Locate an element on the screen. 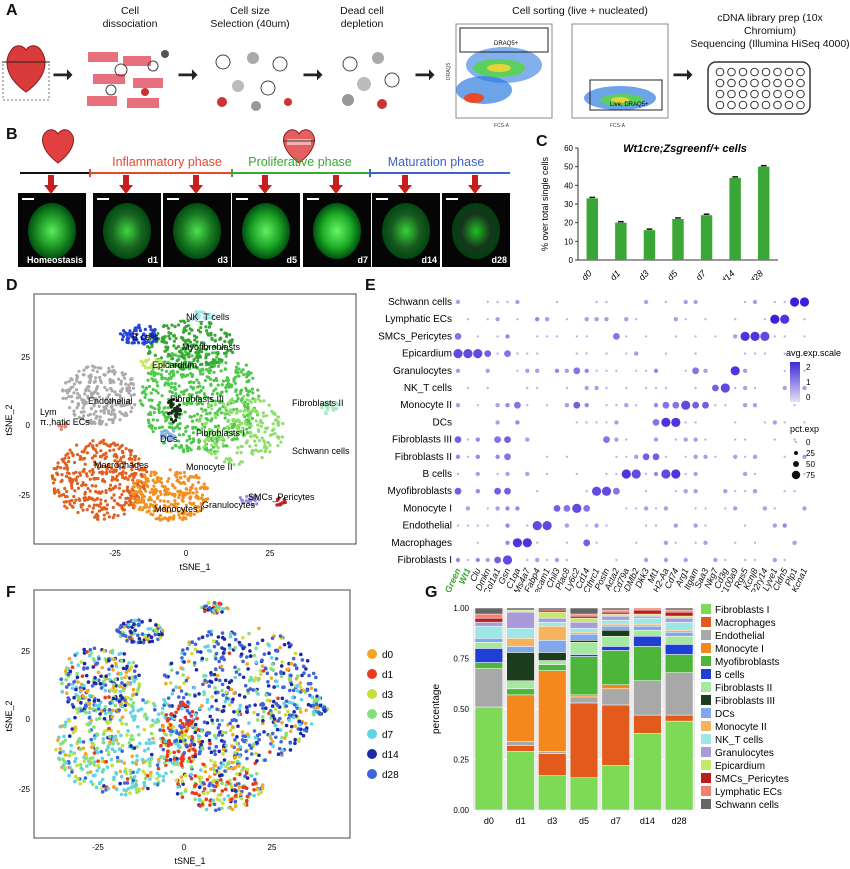 The image size is (850, 869). bar is located at coordinates (649, 245).